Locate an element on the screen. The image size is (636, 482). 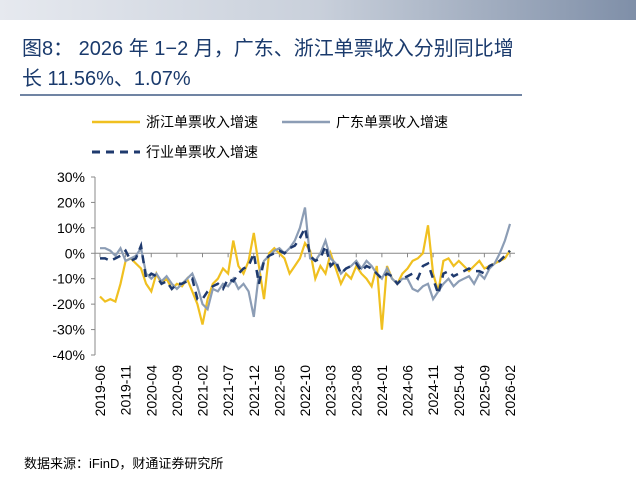
x-tick-label: 2019-11 is located at coordinates (126, 390).